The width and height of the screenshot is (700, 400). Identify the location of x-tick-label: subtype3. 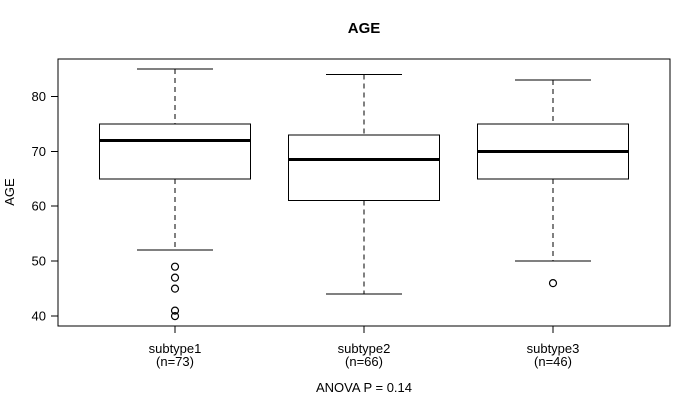
(553, 348).